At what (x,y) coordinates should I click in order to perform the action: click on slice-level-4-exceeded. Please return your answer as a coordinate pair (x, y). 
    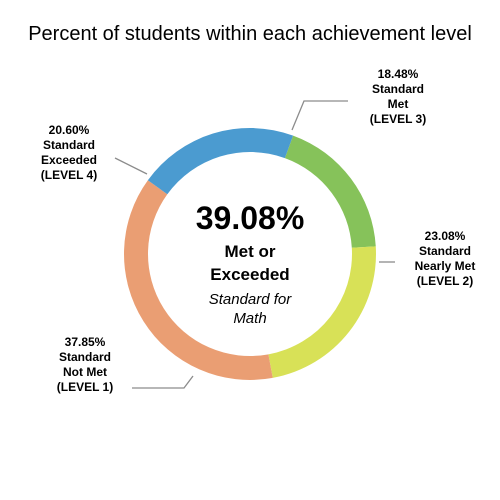
    Looking at the image, I should click on (220, 161).